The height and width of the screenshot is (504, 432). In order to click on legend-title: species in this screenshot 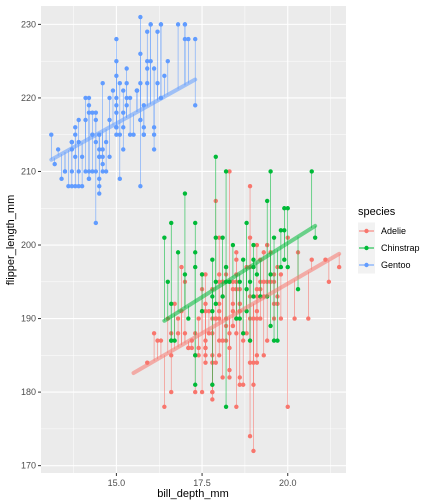, I will do `click(377, 212)`.